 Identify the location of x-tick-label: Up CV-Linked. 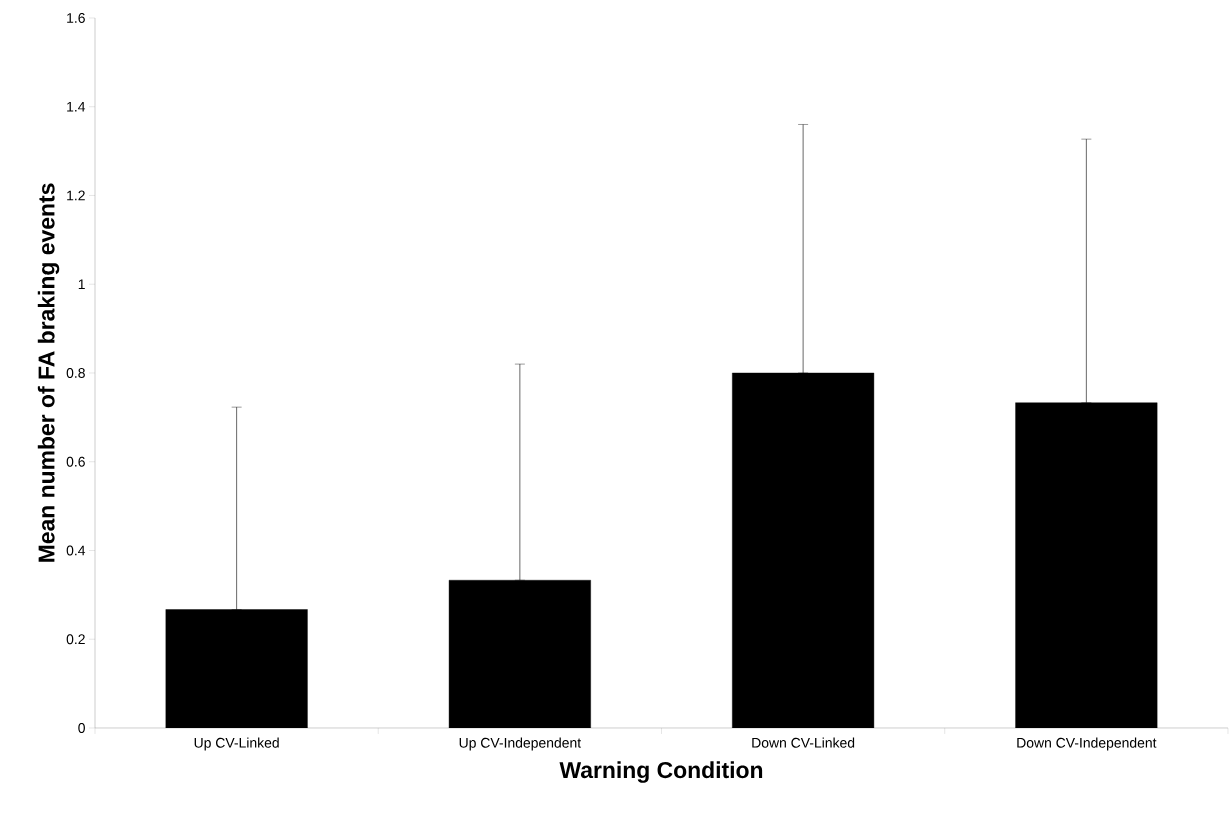
(236, 744).